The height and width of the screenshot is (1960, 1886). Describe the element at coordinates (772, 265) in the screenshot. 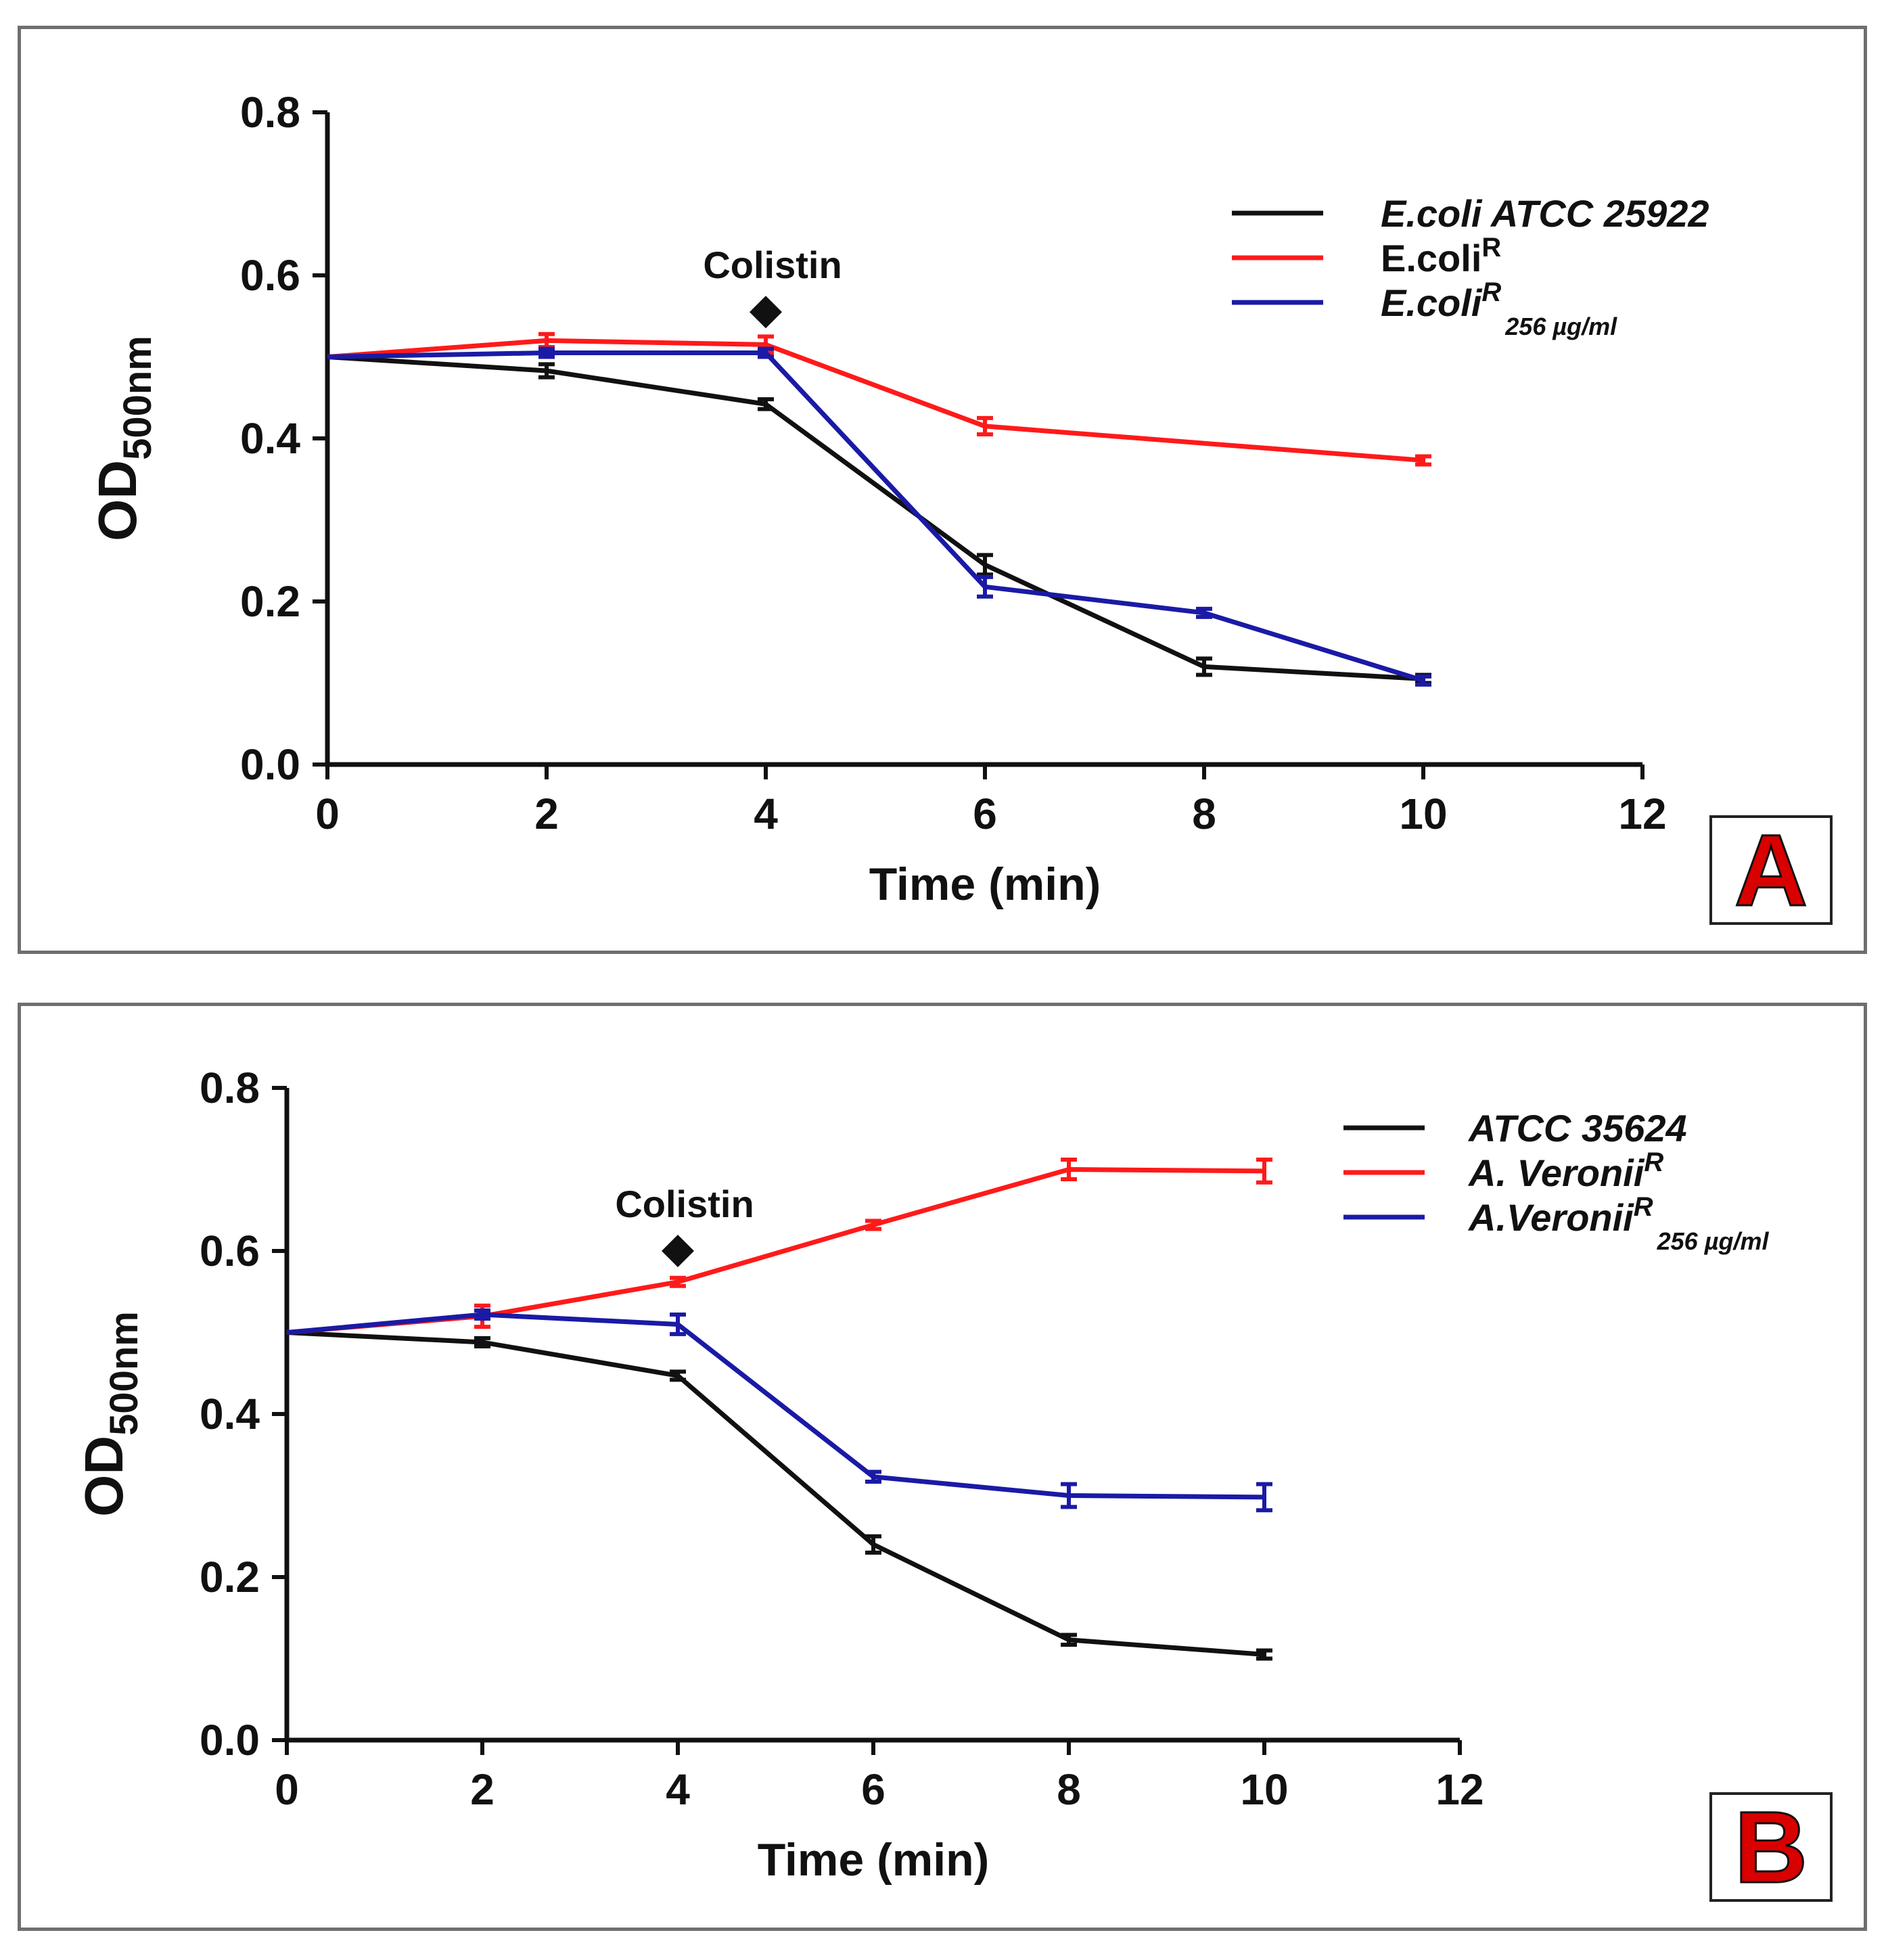

I see `colistin-label-a: Colistin` at that location.